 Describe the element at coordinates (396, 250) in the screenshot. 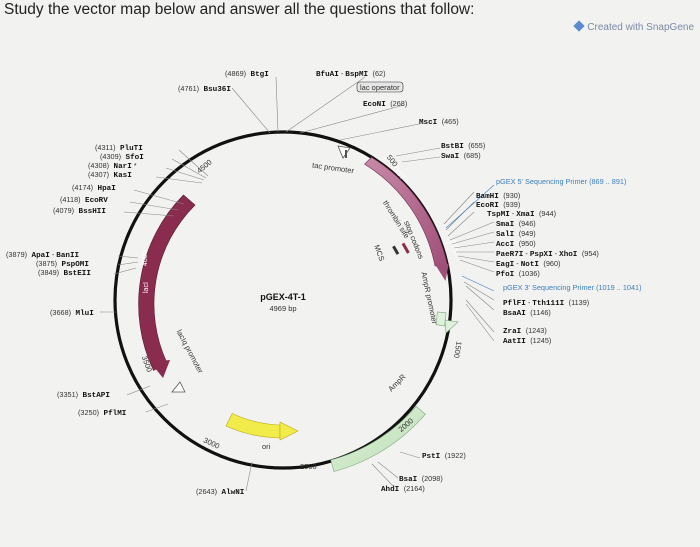

I see `mcs-marker` at that location.